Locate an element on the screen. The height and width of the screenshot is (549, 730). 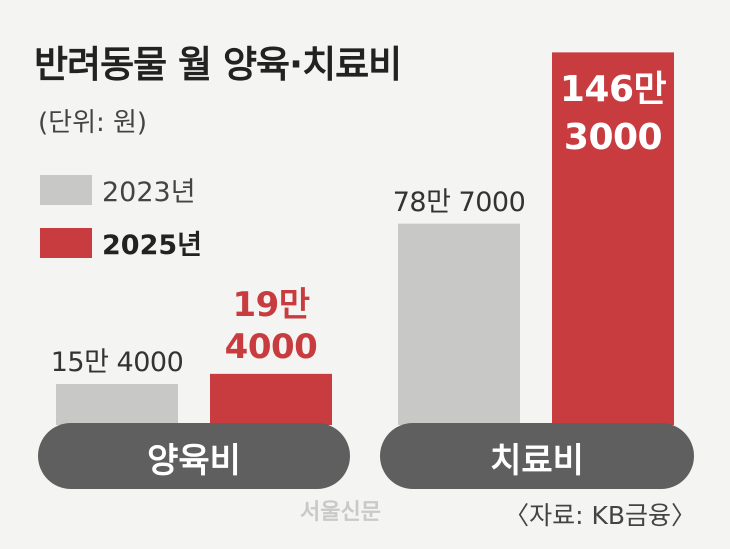
legend-label-2023: 2023년 is located at coordinates (149, 189).